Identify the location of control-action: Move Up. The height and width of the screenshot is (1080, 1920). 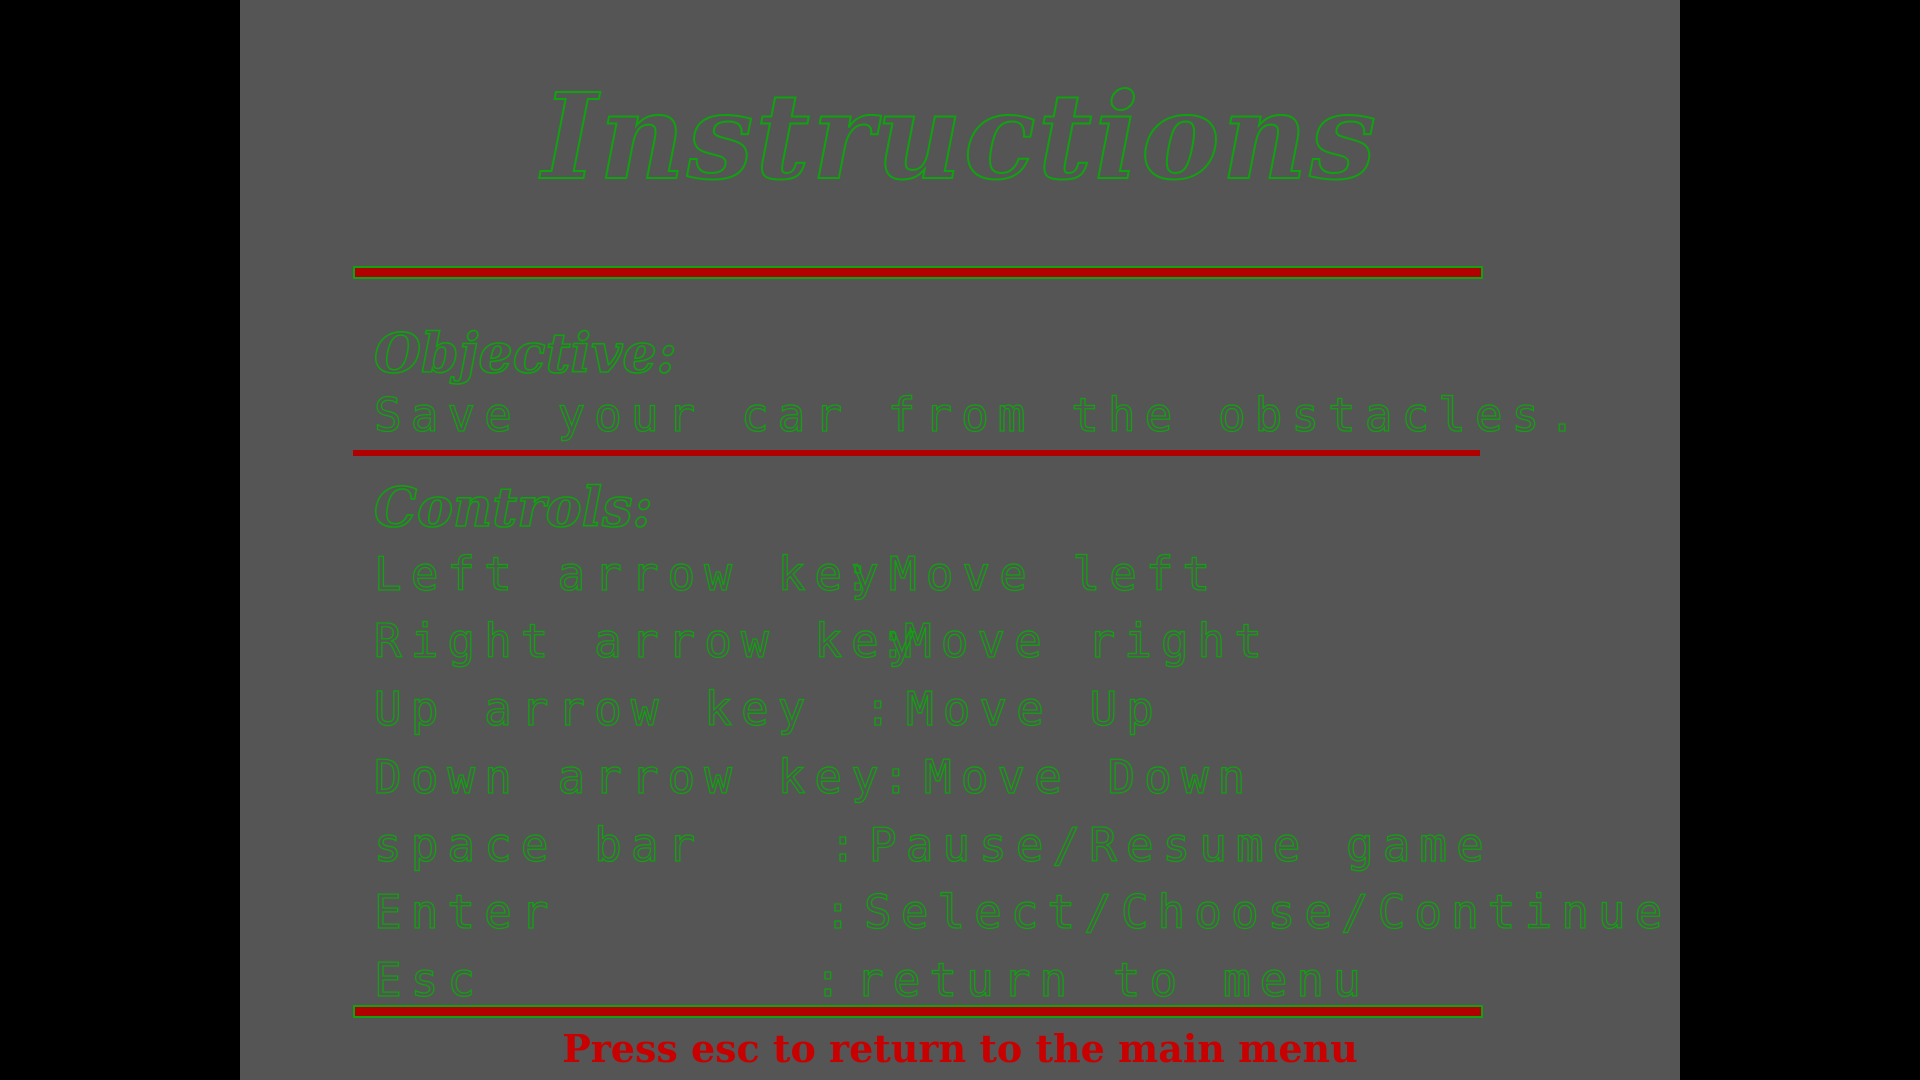
(1034, 709).